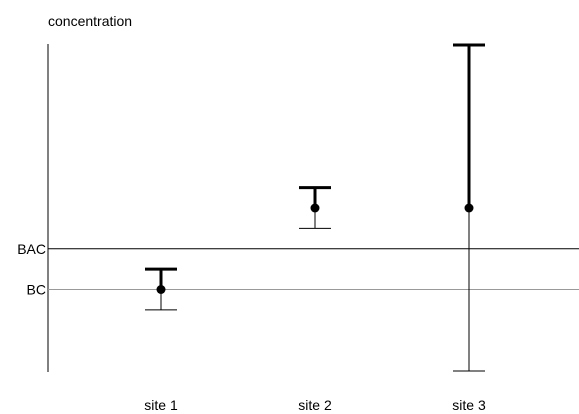  What do you see at coordinates (31, 249) in the screenshot?
I see `ref-label-bac: BAC` at bounding box center [31, 249].